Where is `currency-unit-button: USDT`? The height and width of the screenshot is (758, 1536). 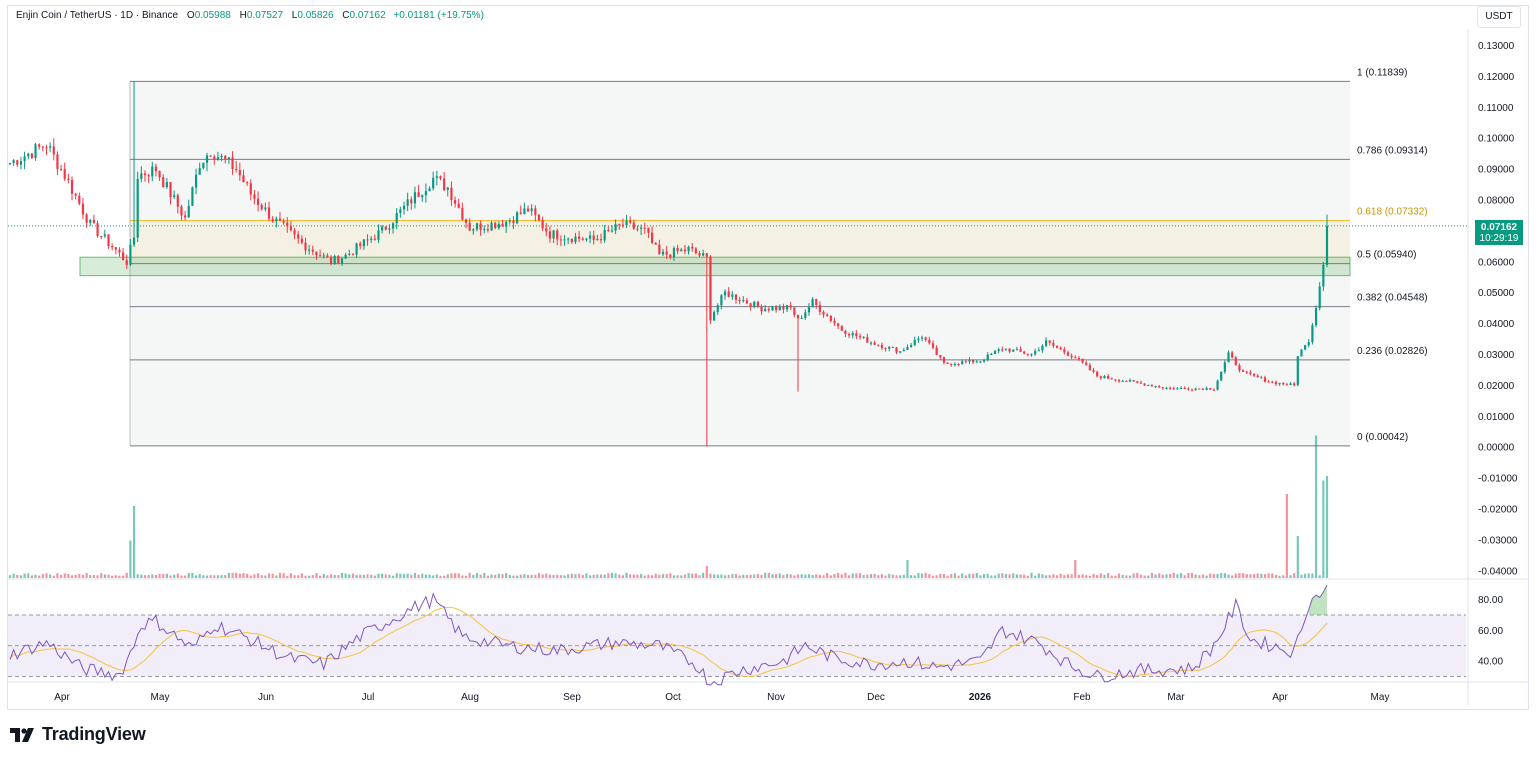
currency-unit-button: USDT is located at coordinates (1499, 17).